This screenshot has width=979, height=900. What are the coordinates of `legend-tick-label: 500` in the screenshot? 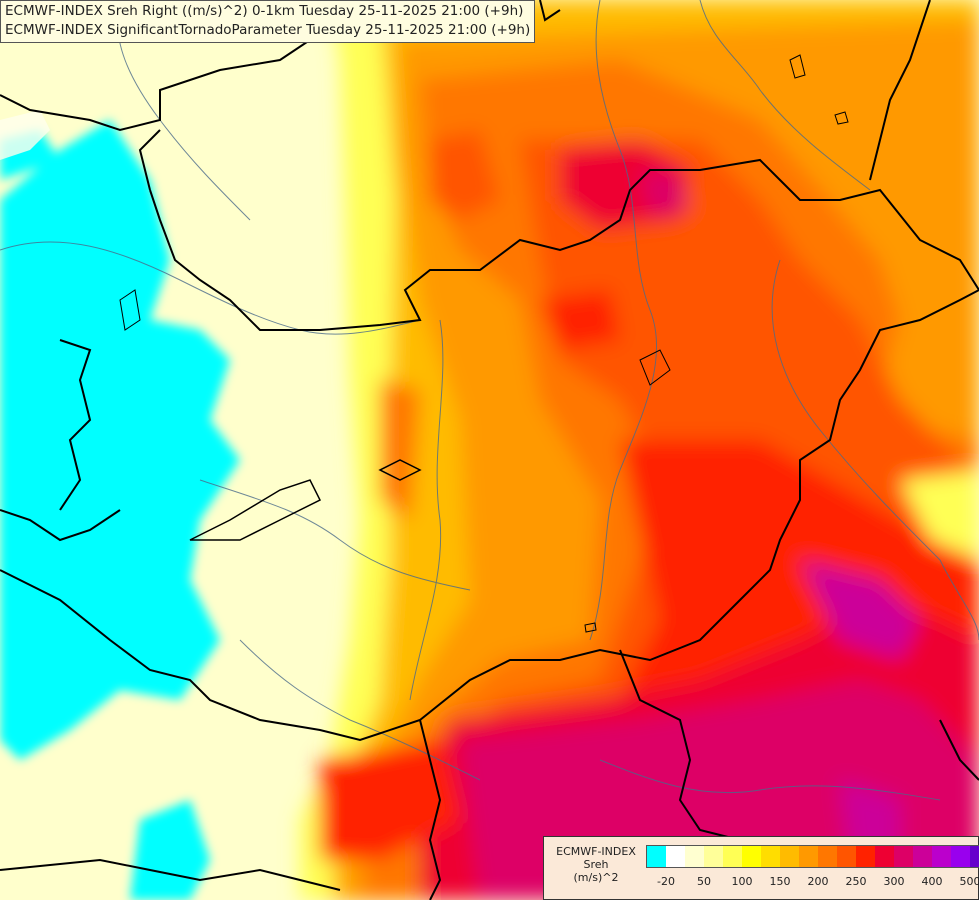 It's located at (969, 881).